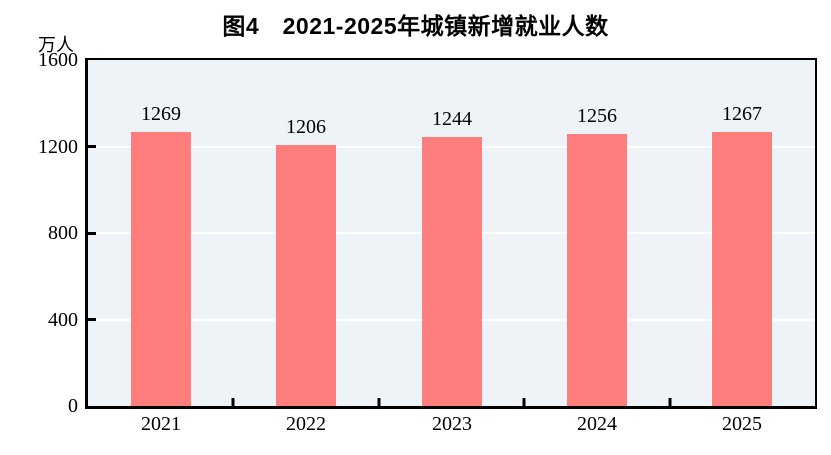 This screenshot has height=455, width=831. Describe the element at coordinates (161, 424) in the screenshot. I see `x-axis-label: 2021` at that location.